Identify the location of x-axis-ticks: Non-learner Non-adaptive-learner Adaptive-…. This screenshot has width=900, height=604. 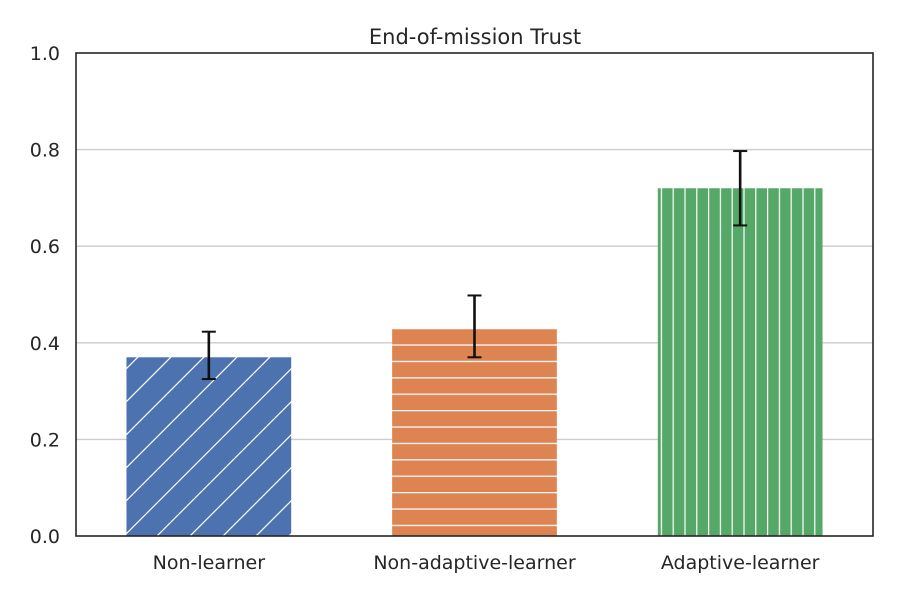
(486, 563).